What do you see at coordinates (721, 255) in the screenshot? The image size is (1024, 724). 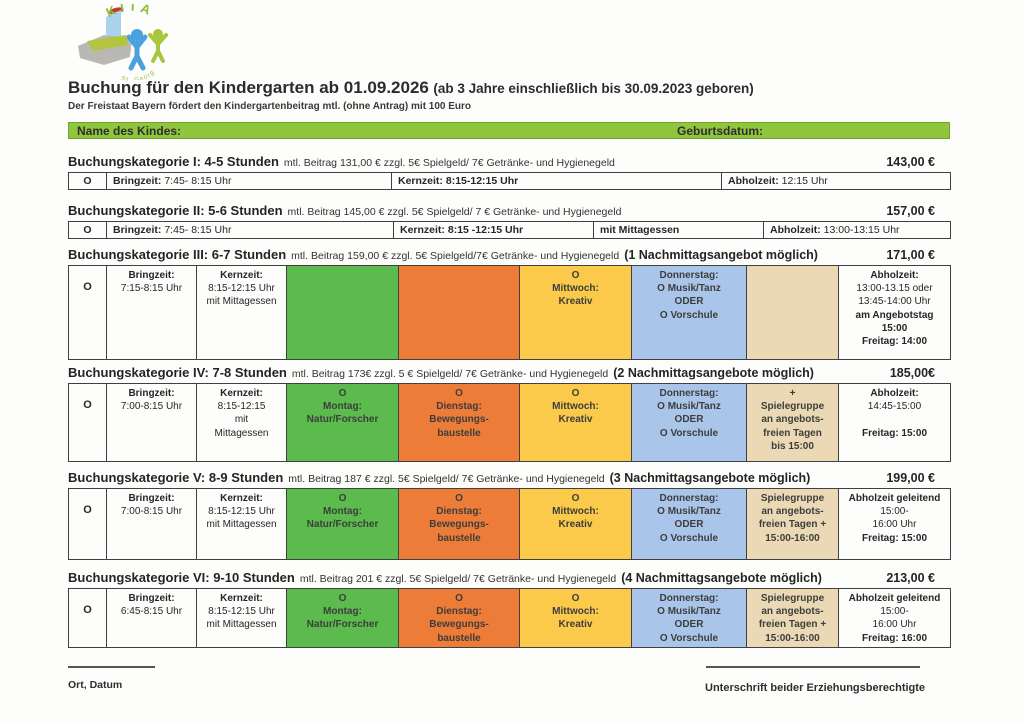 I see `category-afternoon-note: (1 Nachmittagsangebot möglich)` at bounding box center [721, 255].